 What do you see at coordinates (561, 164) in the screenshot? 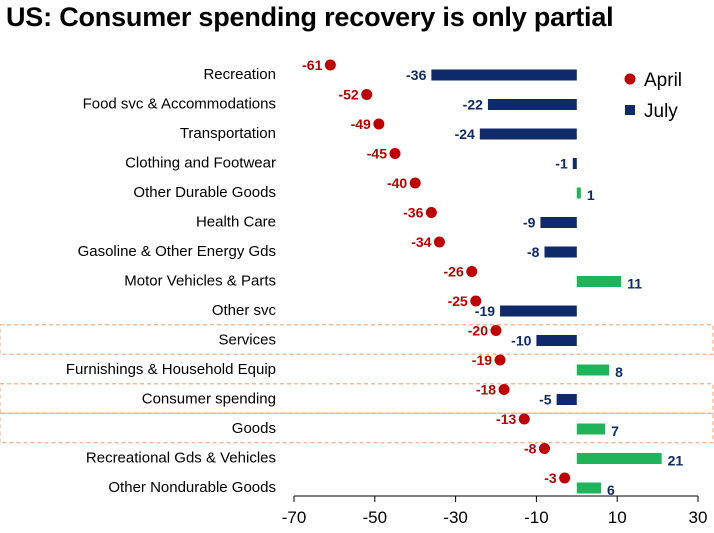
I see `july-data-label: -1` at bounding box center [561, 164].